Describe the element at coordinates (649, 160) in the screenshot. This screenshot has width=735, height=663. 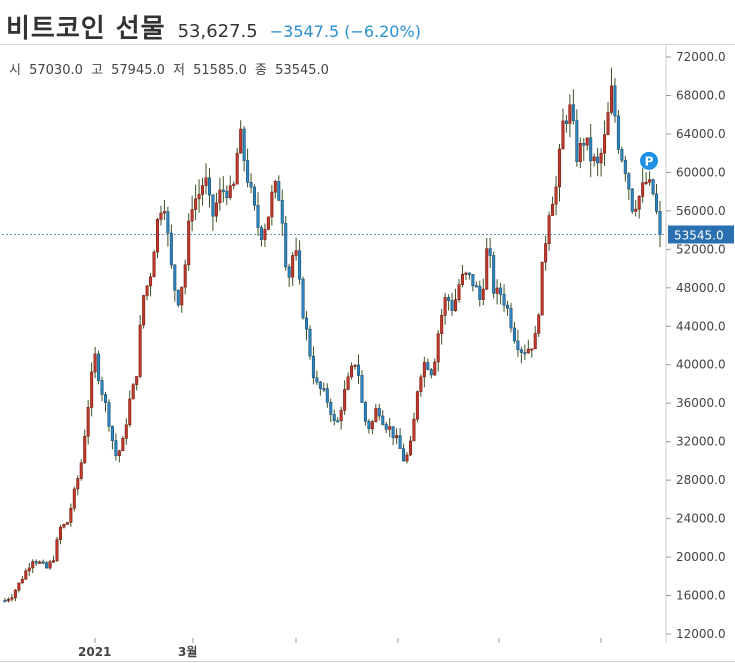
I see `p-badge-icon` at that location.